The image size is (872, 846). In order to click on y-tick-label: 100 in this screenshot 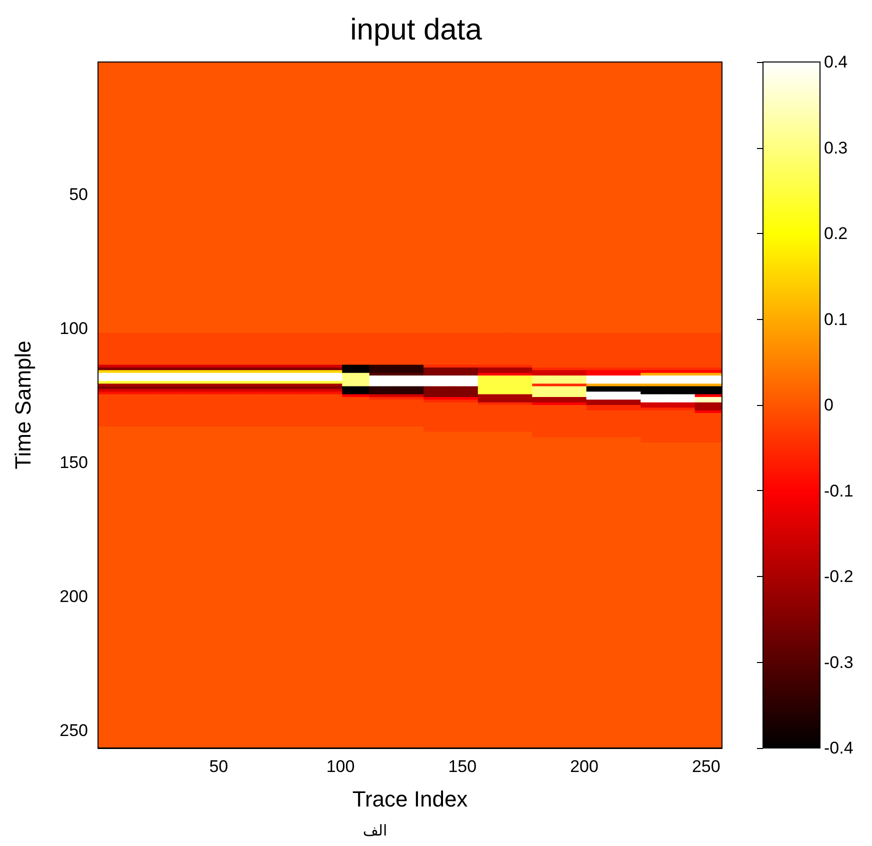, I will do `click(74, 328)`.